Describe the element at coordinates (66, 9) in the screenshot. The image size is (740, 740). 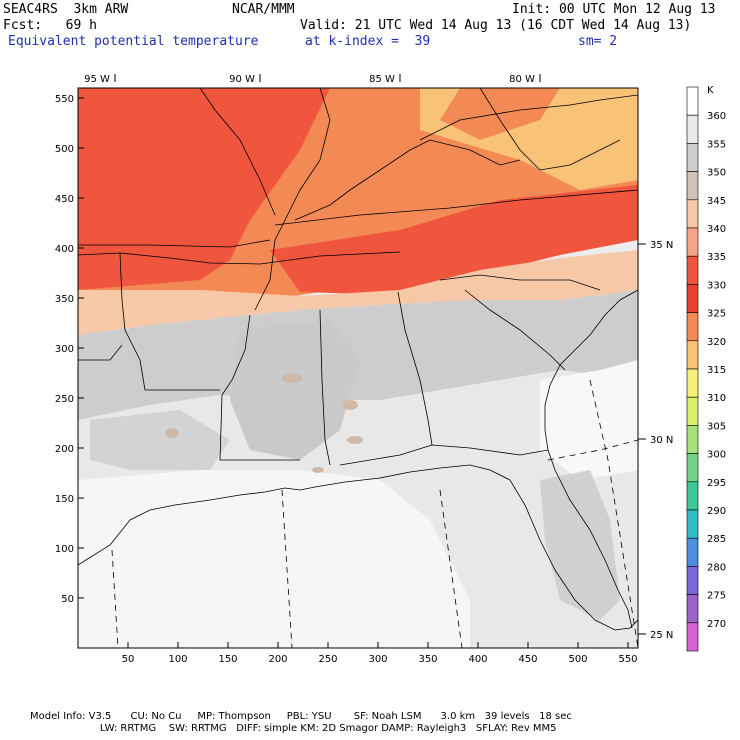
I see `model-title: SEAC4RS 3km ARW` at that location.